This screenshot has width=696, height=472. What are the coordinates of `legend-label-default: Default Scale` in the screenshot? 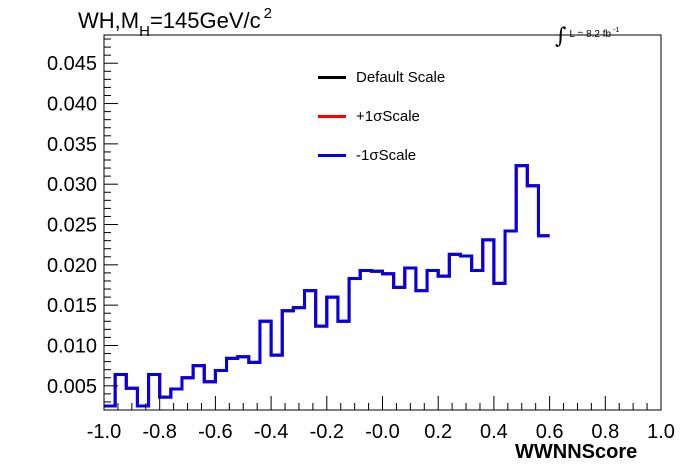 It's located at (401, 77).